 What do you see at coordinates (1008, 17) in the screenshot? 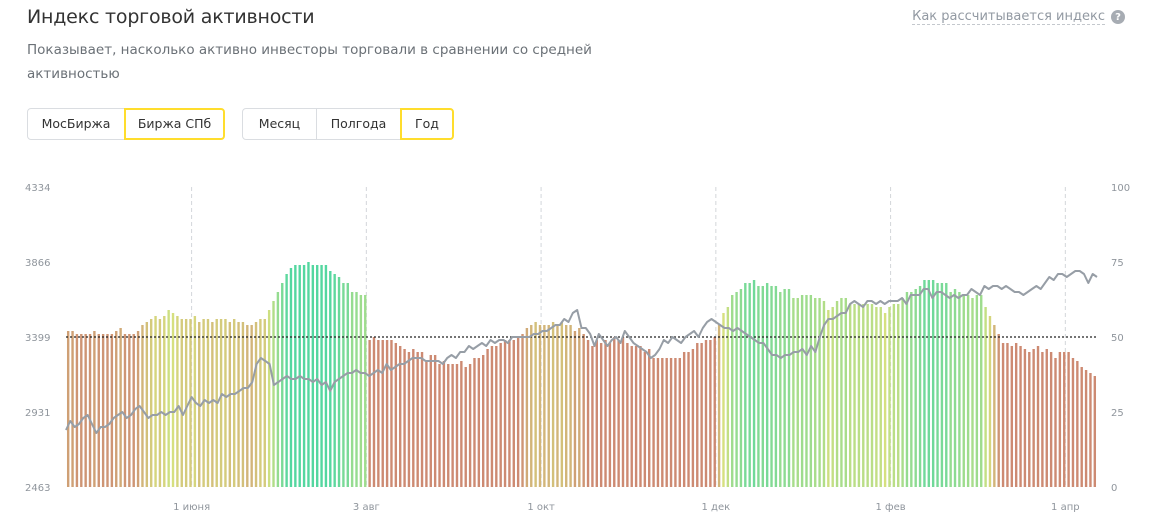
I see `help-link-text: Как рассчитывается индекс` at bounding box center [1008, 17].